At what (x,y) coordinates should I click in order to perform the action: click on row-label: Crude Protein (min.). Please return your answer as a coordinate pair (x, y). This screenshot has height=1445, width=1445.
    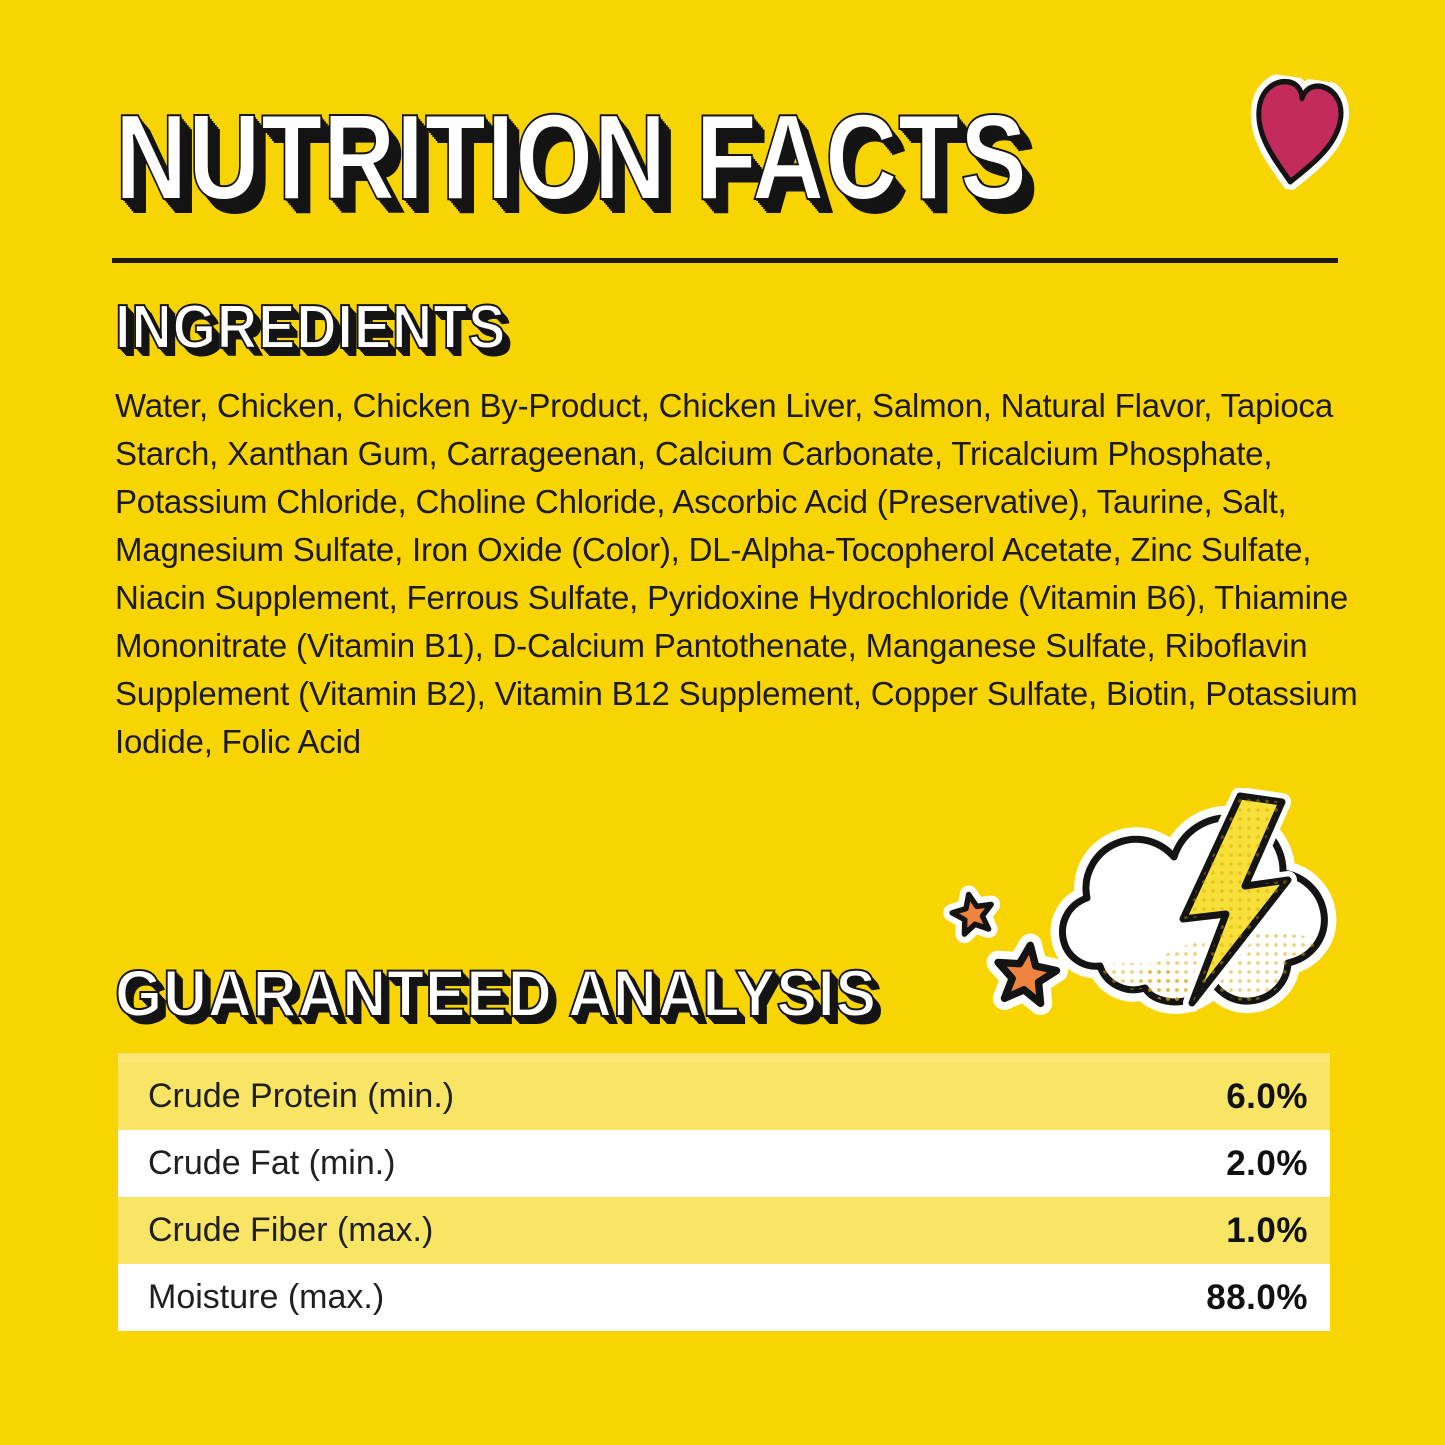
    Looking at the image, I should click on (301, 1096).